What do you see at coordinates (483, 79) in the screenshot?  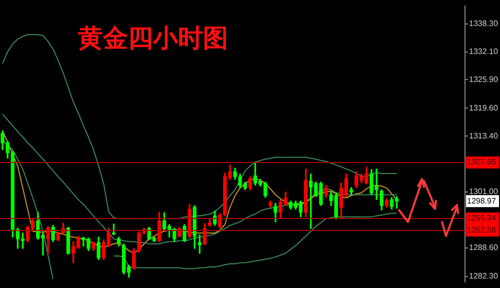 I see `y-tick-label: 1325.90` at bounding box center [483, 79].